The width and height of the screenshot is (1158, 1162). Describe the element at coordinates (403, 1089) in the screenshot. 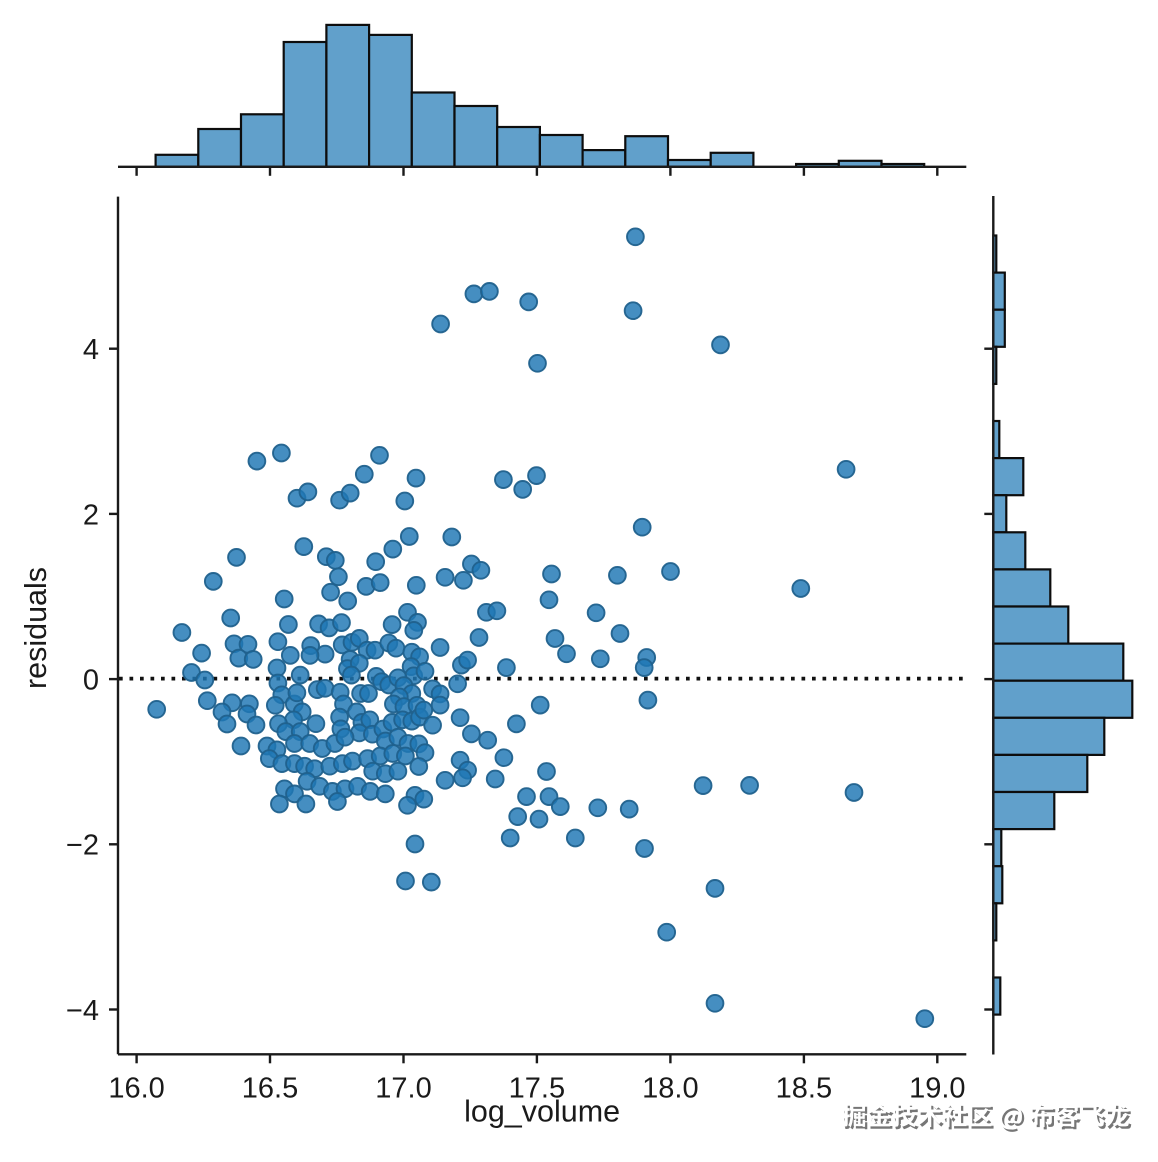

I see `svg-text: 17.0` at that location.